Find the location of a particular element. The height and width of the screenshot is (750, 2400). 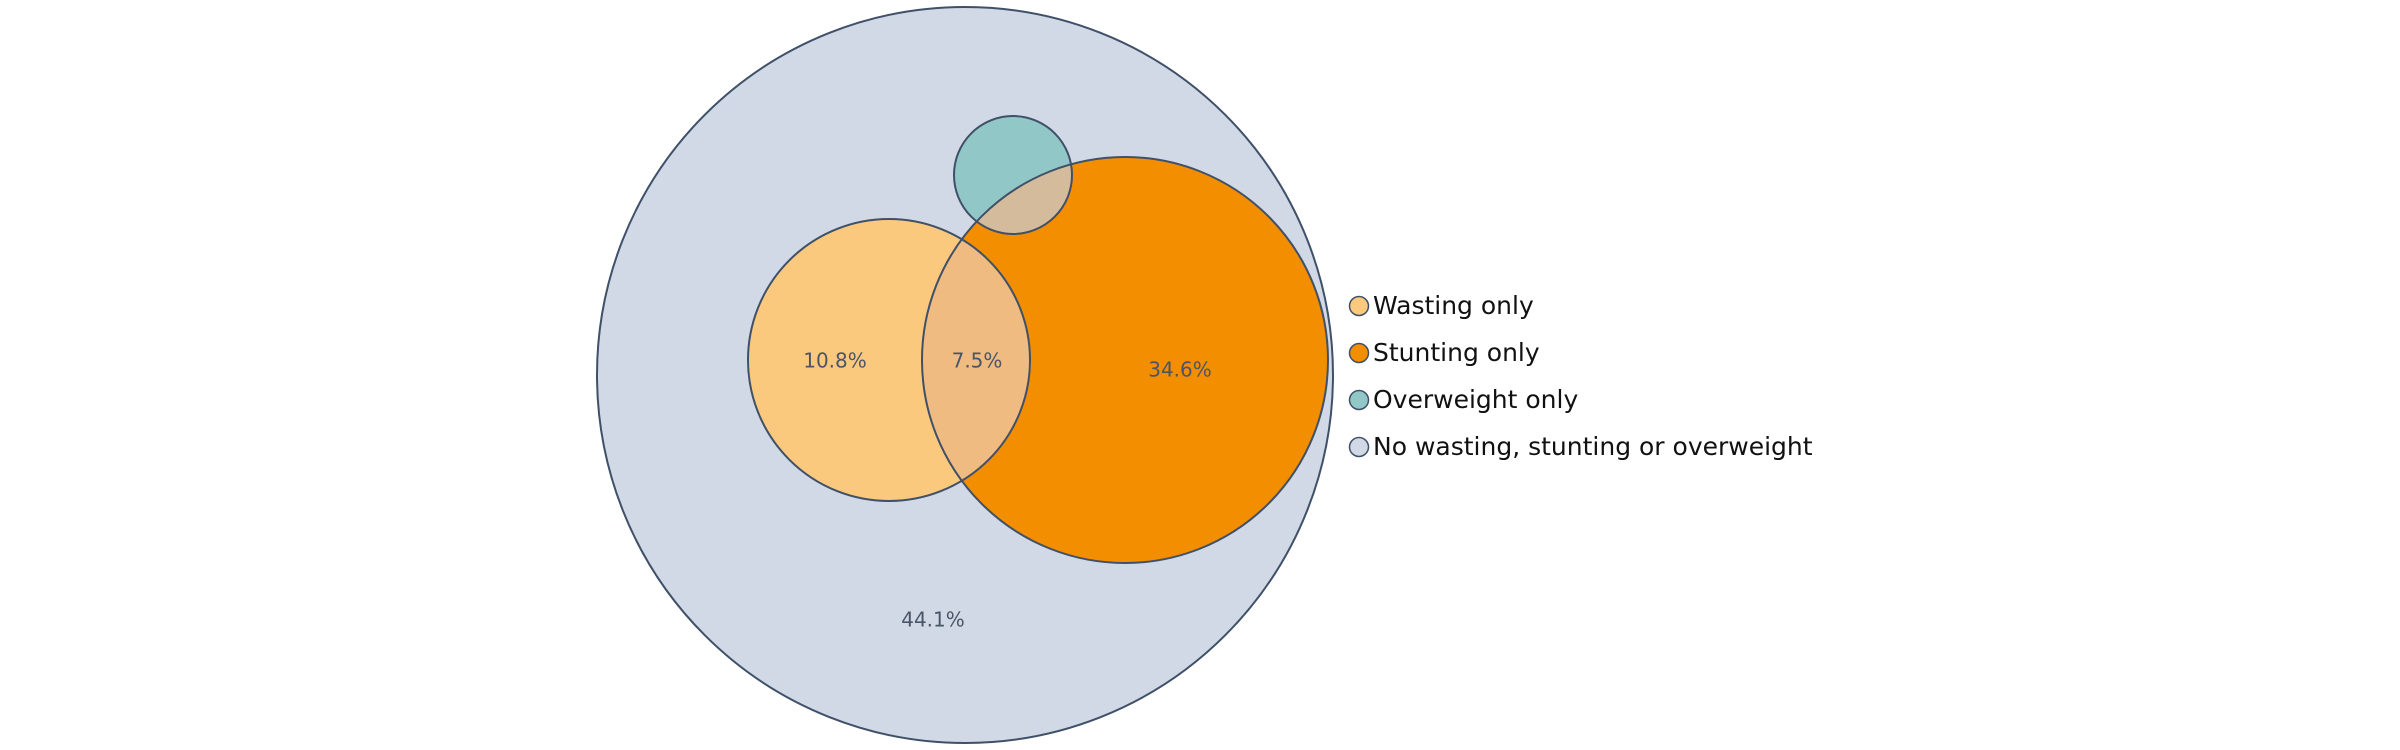

legend-item-wasting: Wasting only is located at coordinates (1441, 305).